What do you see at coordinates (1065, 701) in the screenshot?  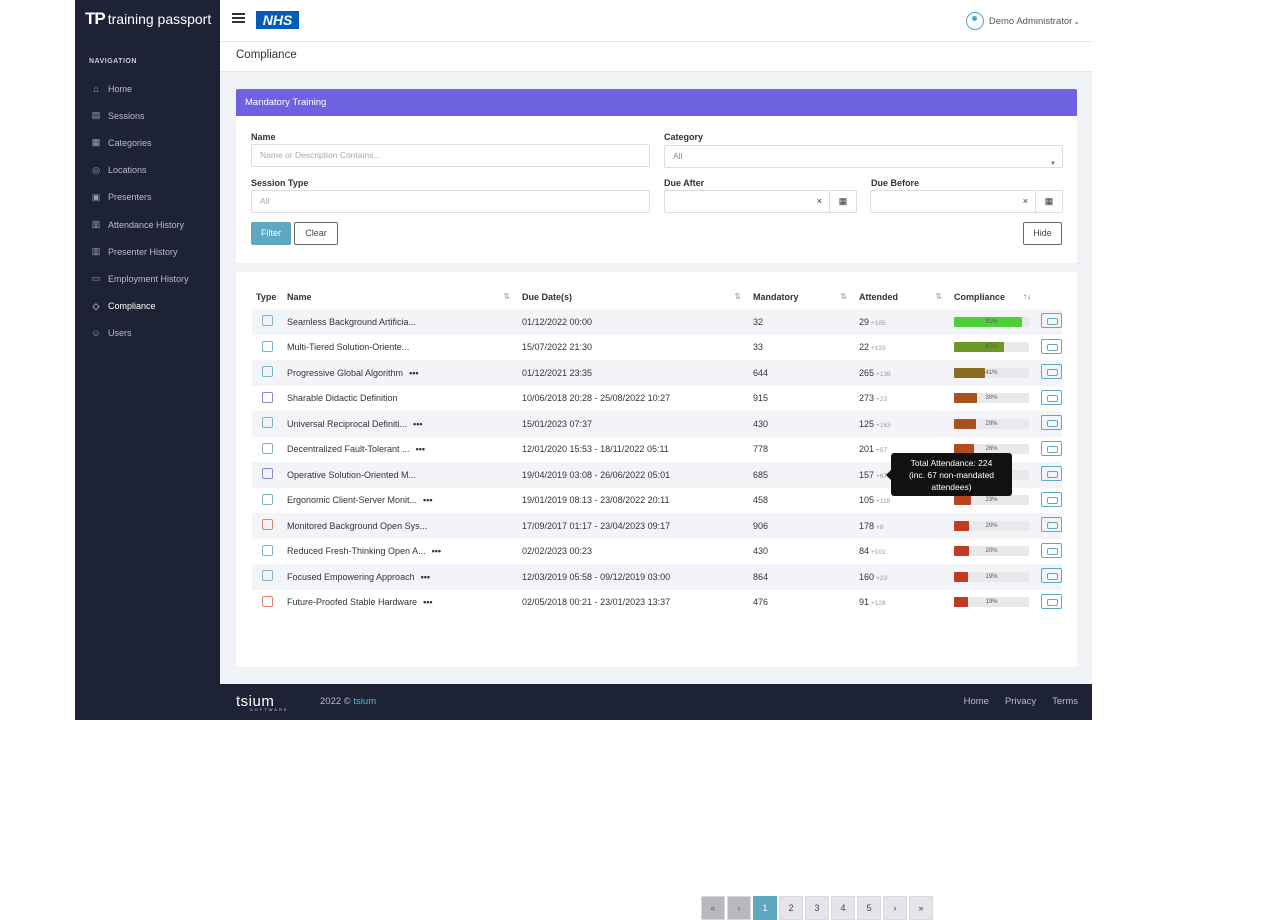 I see `footer-link-terms: Terms` at bounding box center [1065, 701].